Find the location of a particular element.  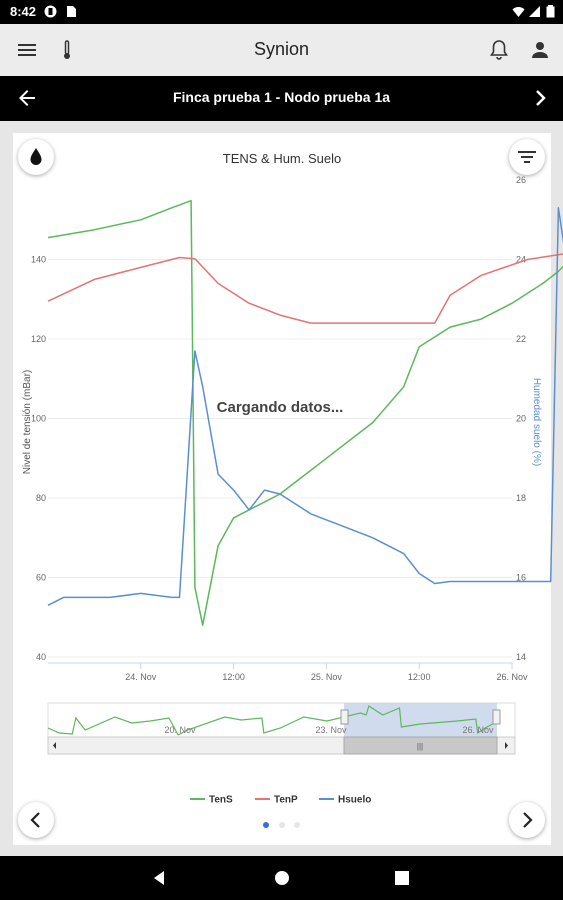

account-icon is located at coordinates (540, 50).